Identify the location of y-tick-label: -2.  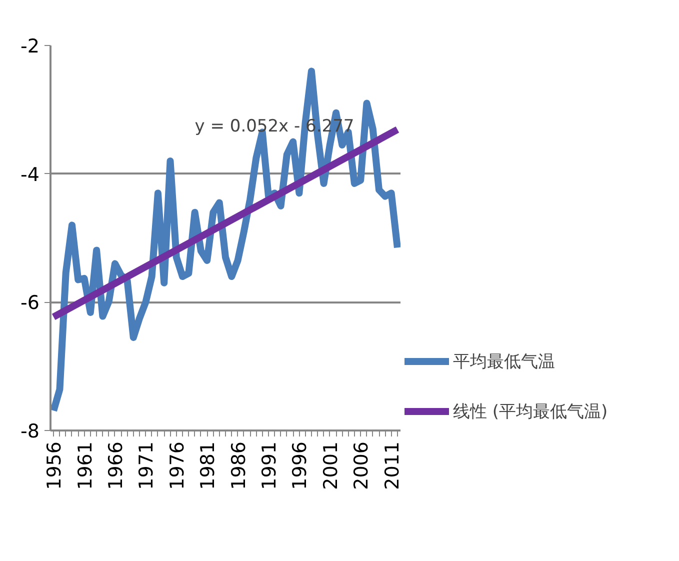
(30, 47).